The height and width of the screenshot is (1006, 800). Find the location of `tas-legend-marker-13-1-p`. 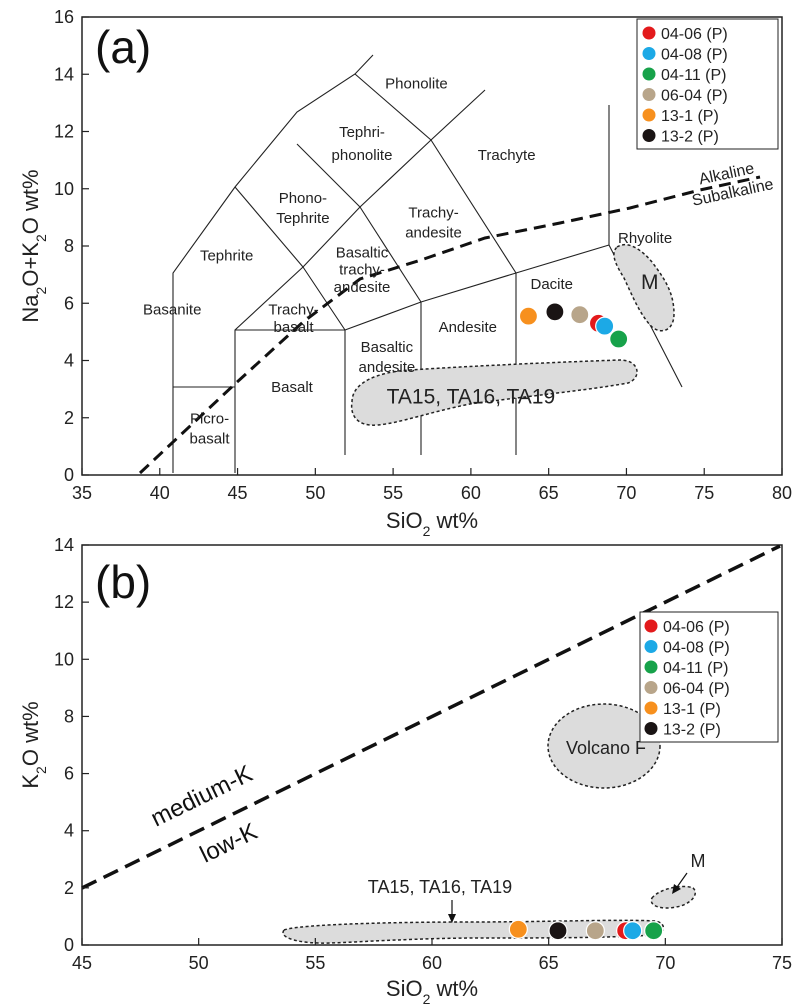

tas-legend-marker-13-1-p is located at coordinates (649, 115).